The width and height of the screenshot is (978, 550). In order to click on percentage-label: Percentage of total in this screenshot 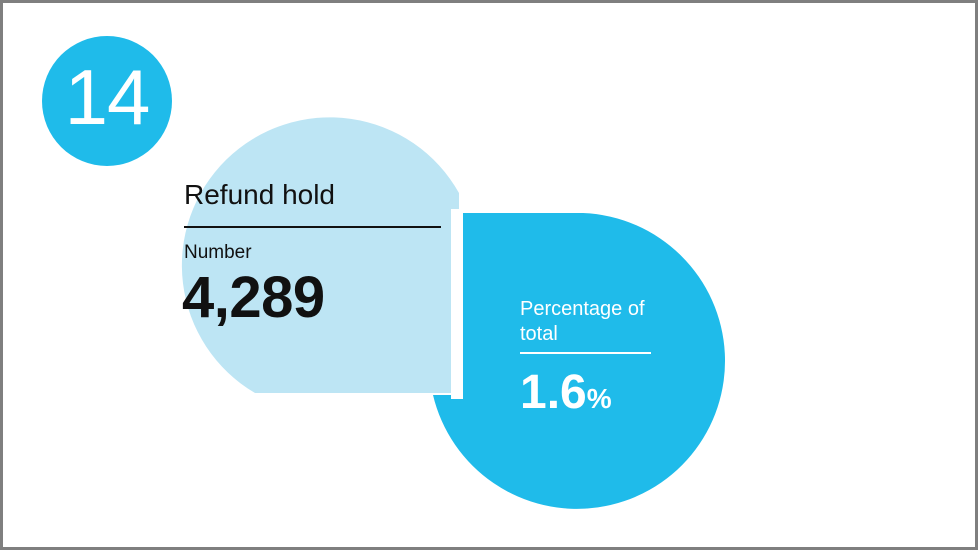, I will do `click(582, 321)`.